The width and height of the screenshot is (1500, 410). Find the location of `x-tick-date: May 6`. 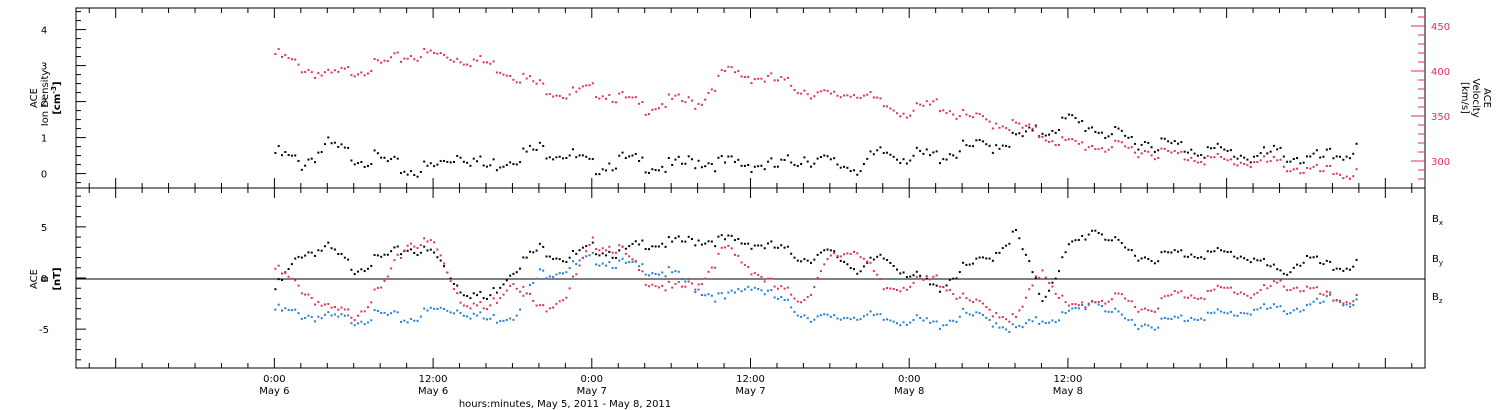

x-tick-date: May 6 is located at coordinates (274, 391).